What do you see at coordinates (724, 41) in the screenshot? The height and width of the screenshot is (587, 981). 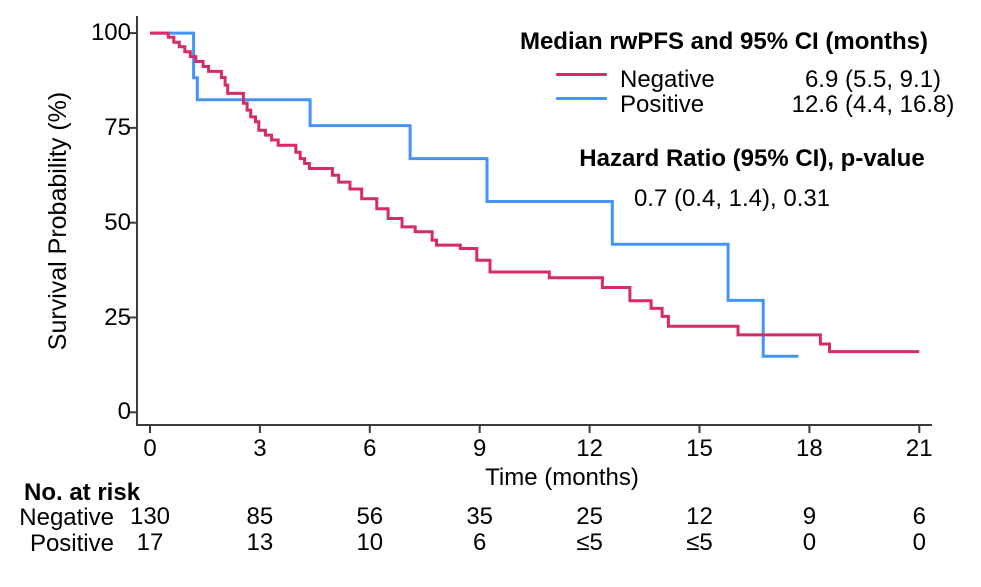 I see `legend-title: Median rwPFS and 95% CI (months)` at bounding box center [724, 41].